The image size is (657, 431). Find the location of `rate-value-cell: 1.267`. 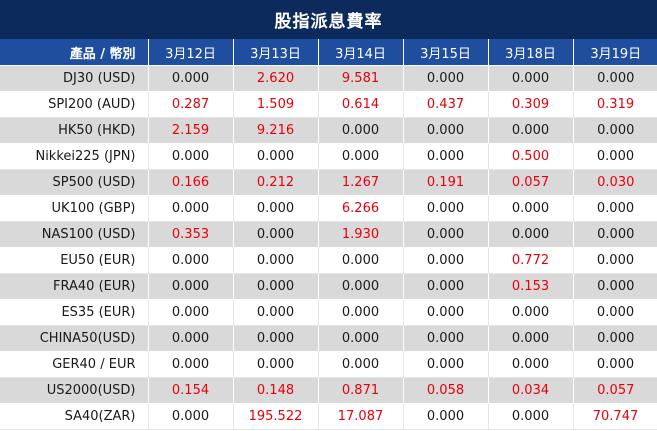

rate-value-cell: 1.267 is located at coordinates (361, 182).